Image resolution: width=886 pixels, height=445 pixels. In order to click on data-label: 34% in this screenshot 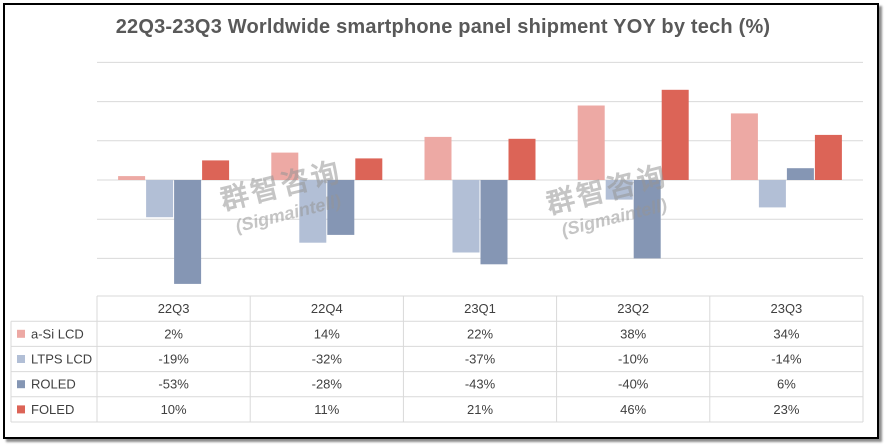, I will do `click(786, 333)`.